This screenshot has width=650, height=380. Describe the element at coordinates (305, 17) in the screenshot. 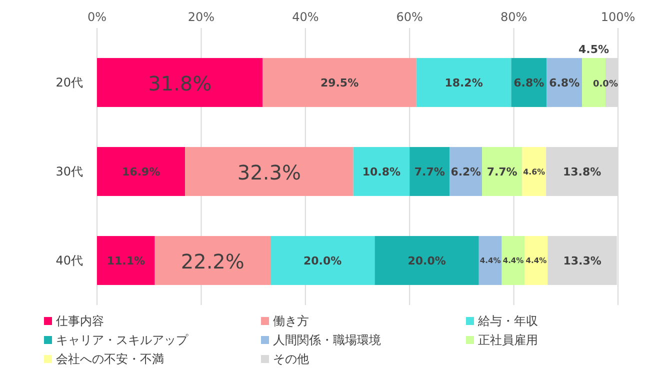

I see `x-tick-label: 40%` at that location.